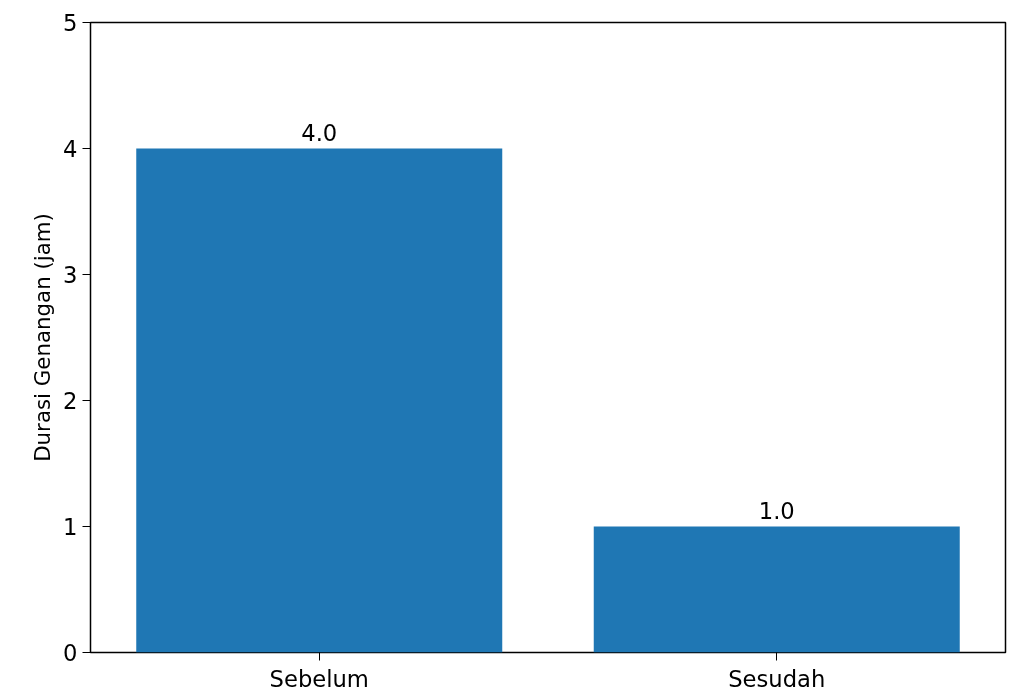  I want to click on x-tick-label: Sebelum, so click(319, 678).